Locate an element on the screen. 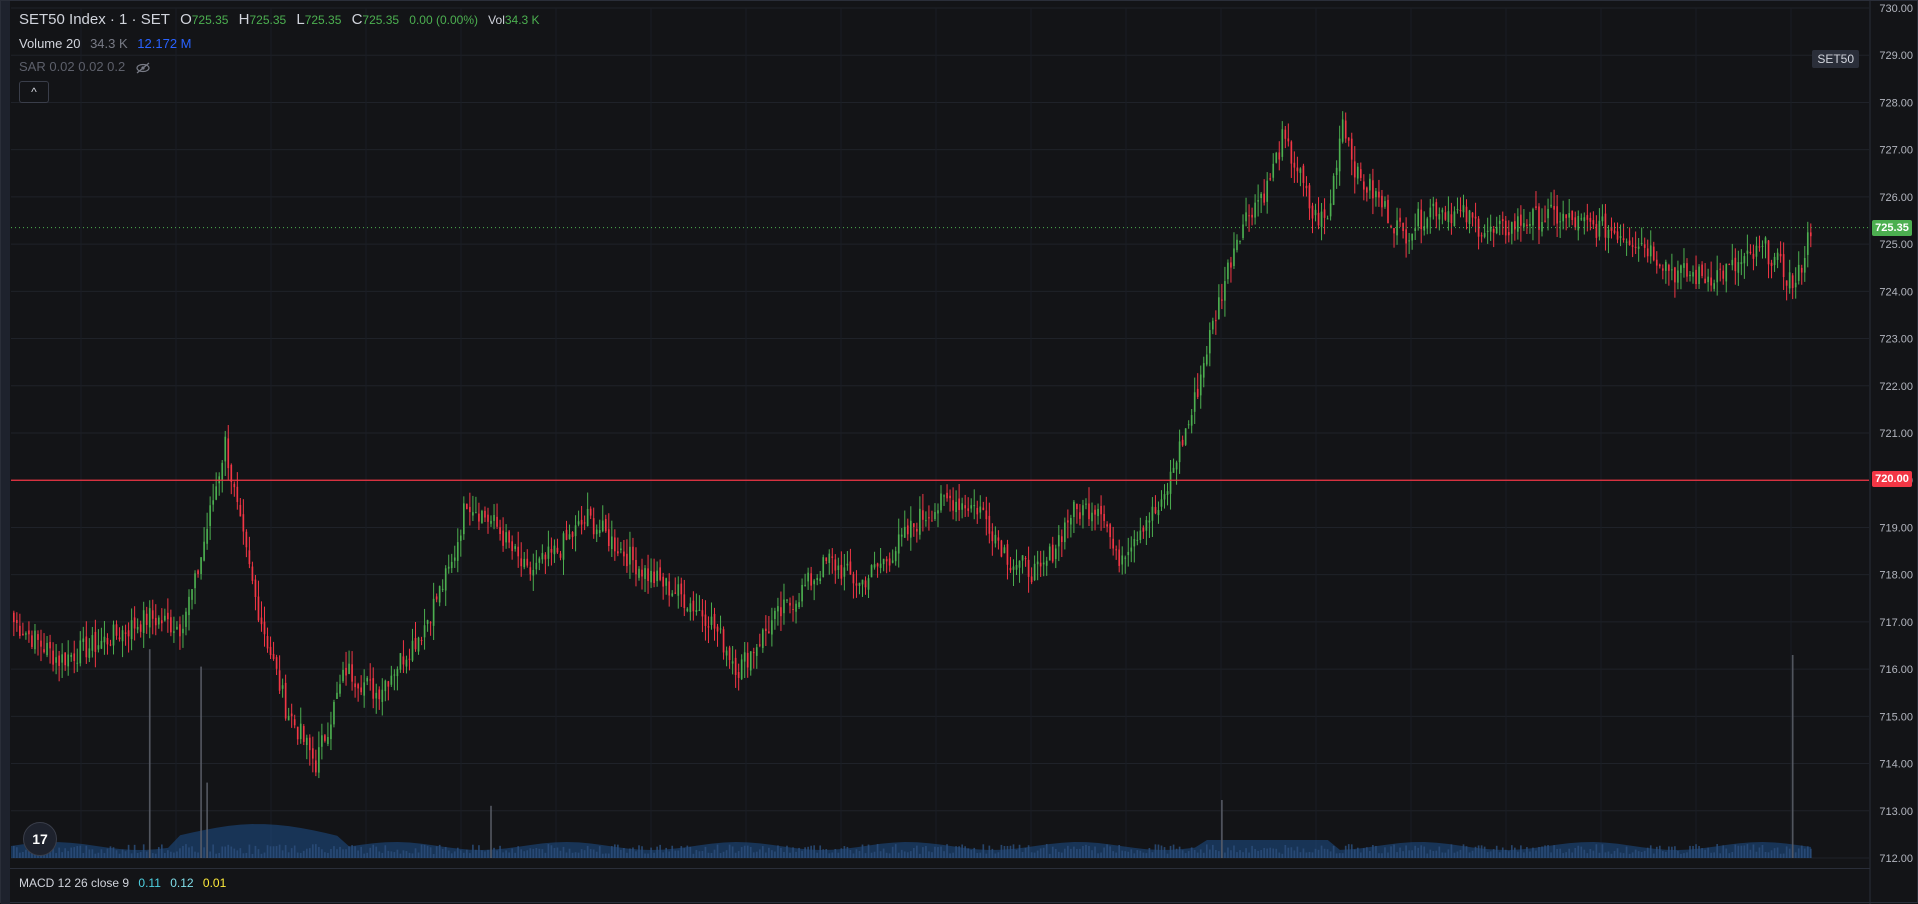 The width and height of the screenshot is (1918, 904). collapse-legend-button: ^ is located at coordinates (34, 92).